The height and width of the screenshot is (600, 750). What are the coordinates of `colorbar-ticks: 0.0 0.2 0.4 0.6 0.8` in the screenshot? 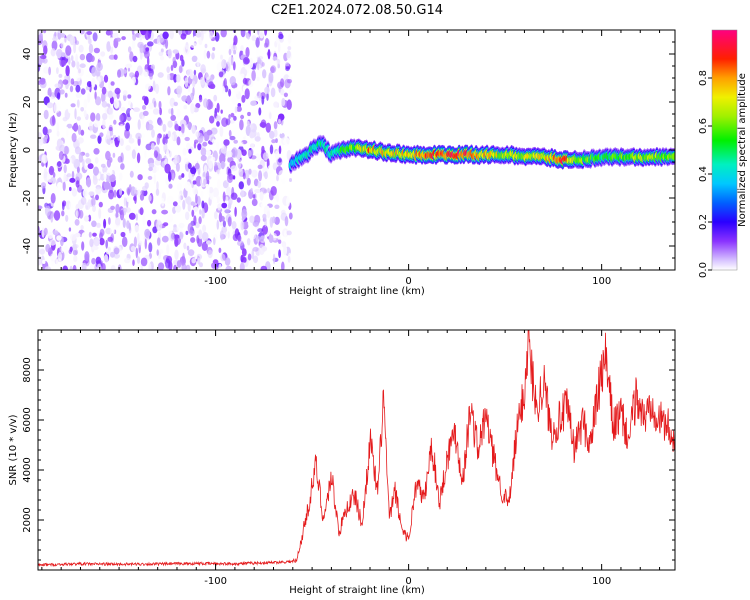 It's located at (705, 174).